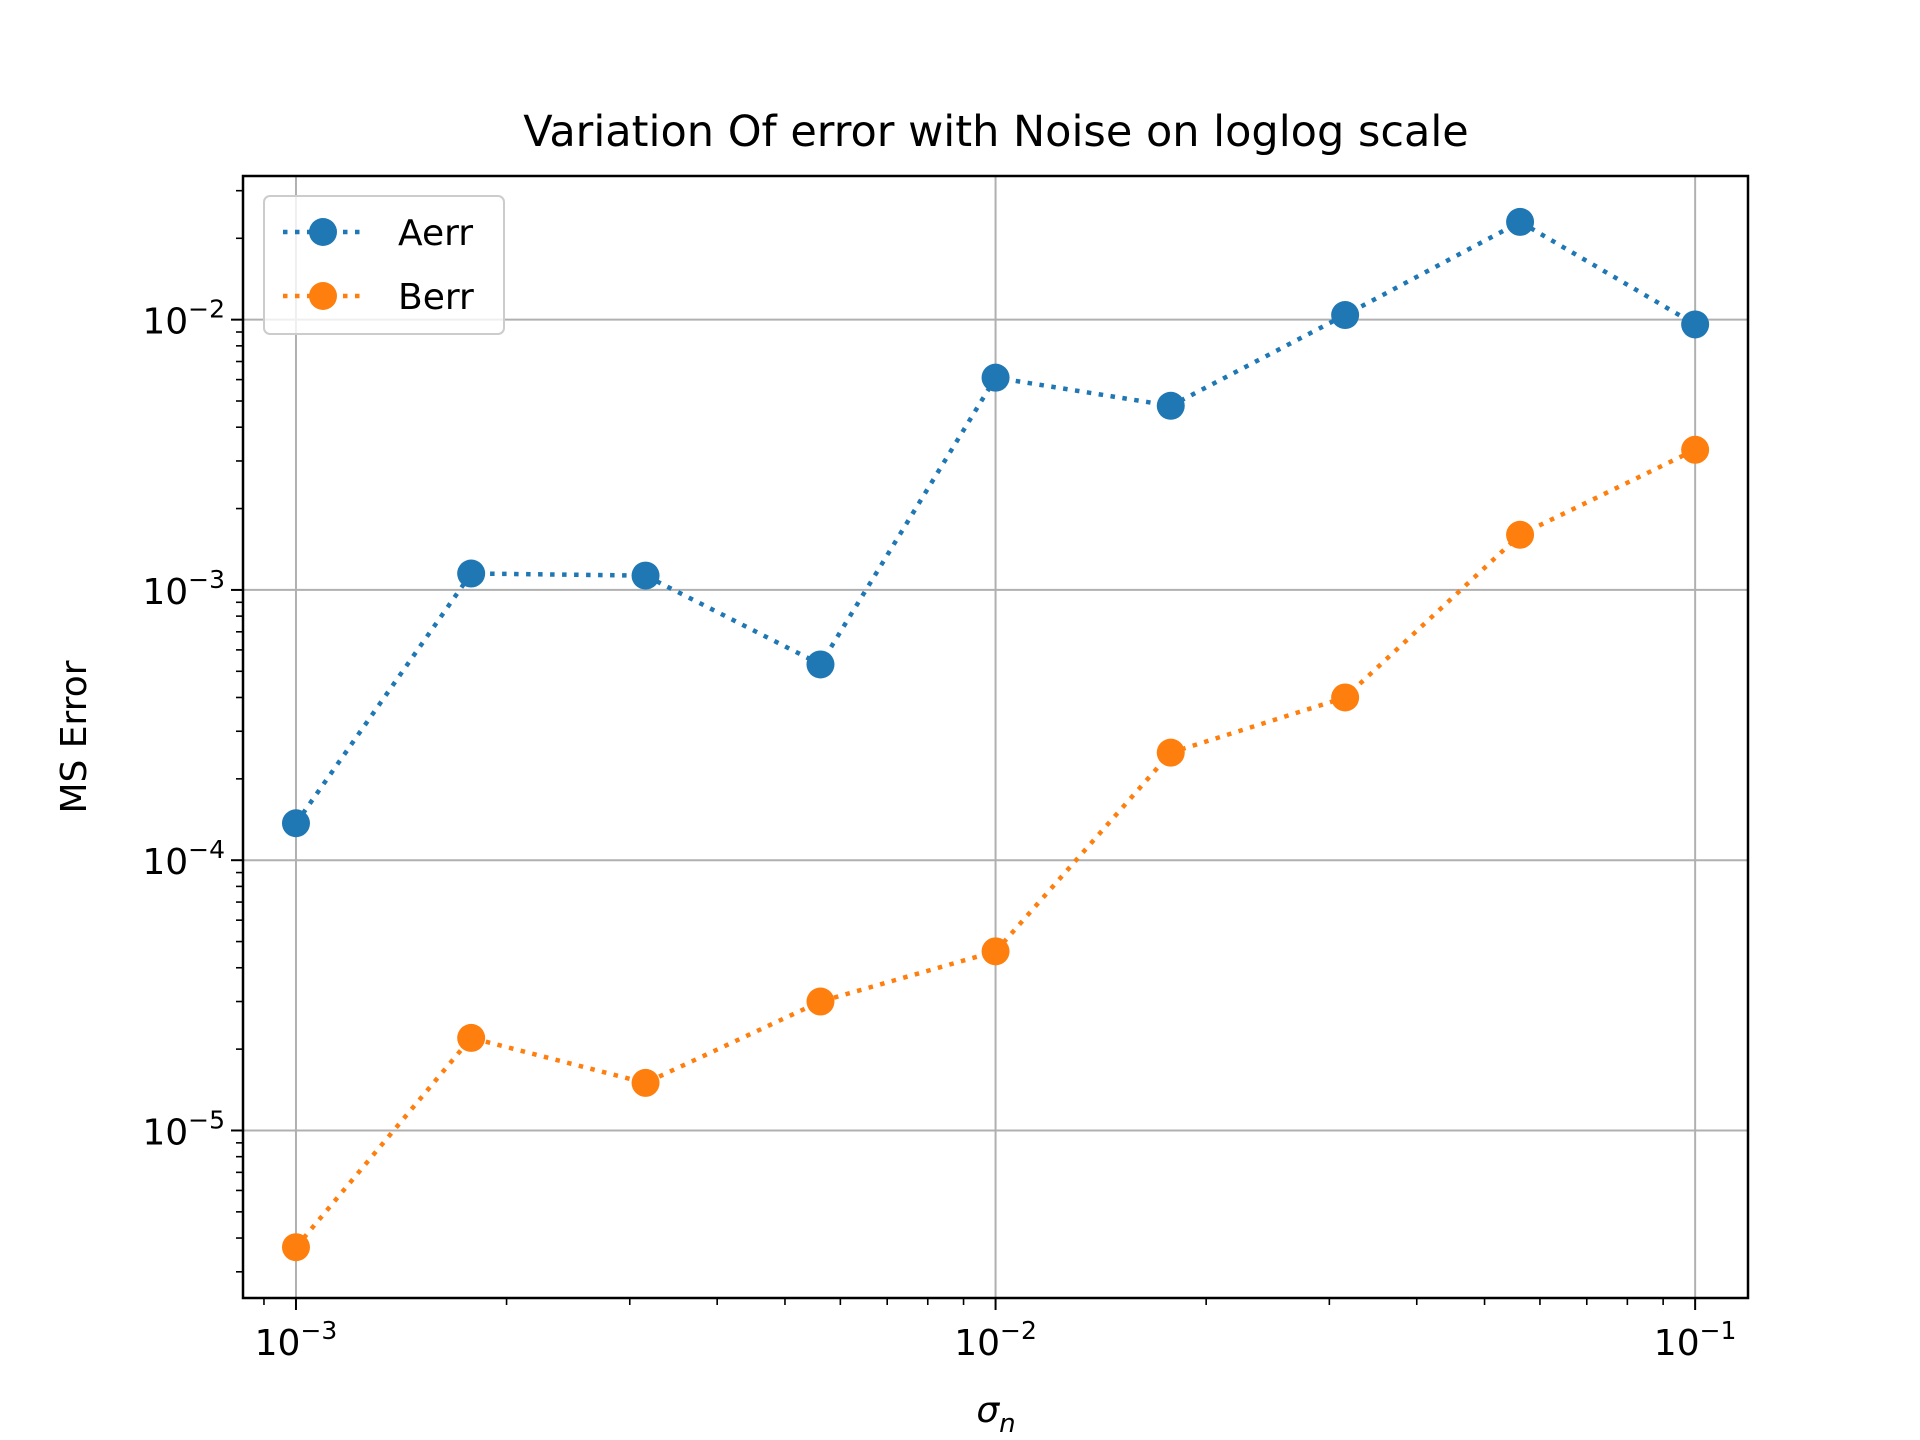 This screenshot has height=1440, width=1920. I want to click on y-tick-label: 10⁻⁵, so click(183, 1129).